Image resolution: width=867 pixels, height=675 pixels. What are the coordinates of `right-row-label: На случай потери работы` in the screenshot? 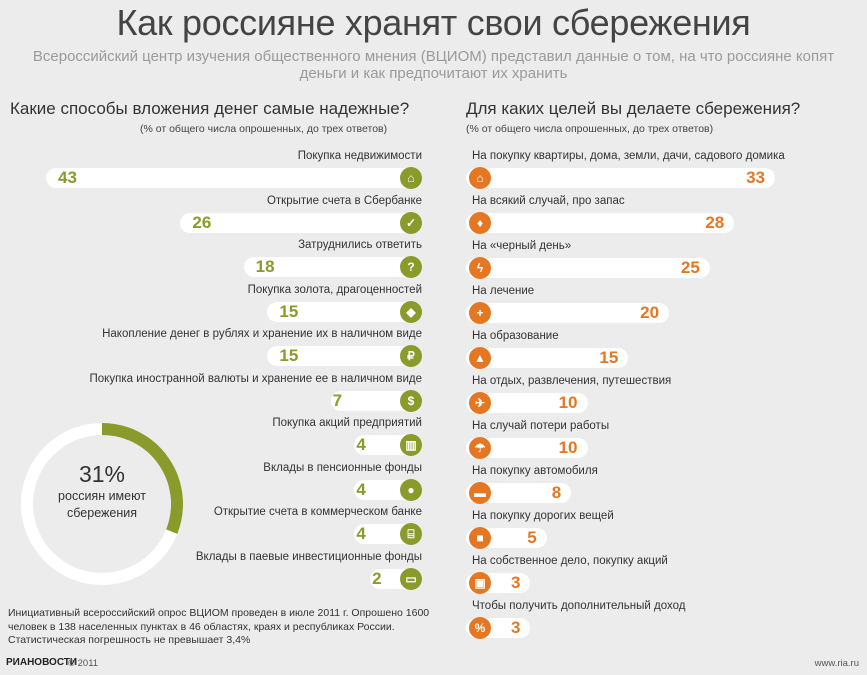 It's located at (541, 426).